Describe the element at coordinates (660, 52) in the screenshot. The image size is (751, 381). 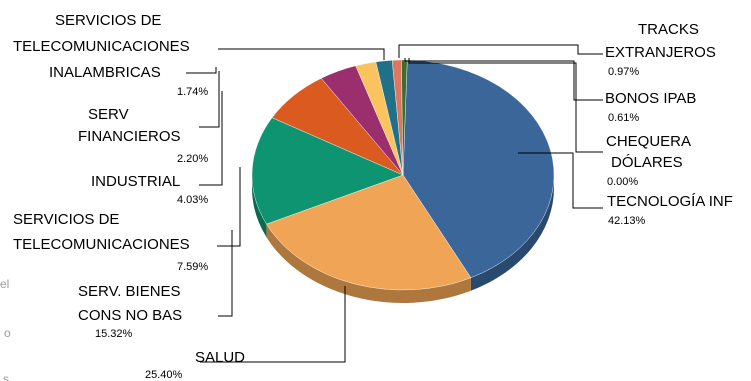
I see `slice-category-label: EXTRANJEROS` at that location.